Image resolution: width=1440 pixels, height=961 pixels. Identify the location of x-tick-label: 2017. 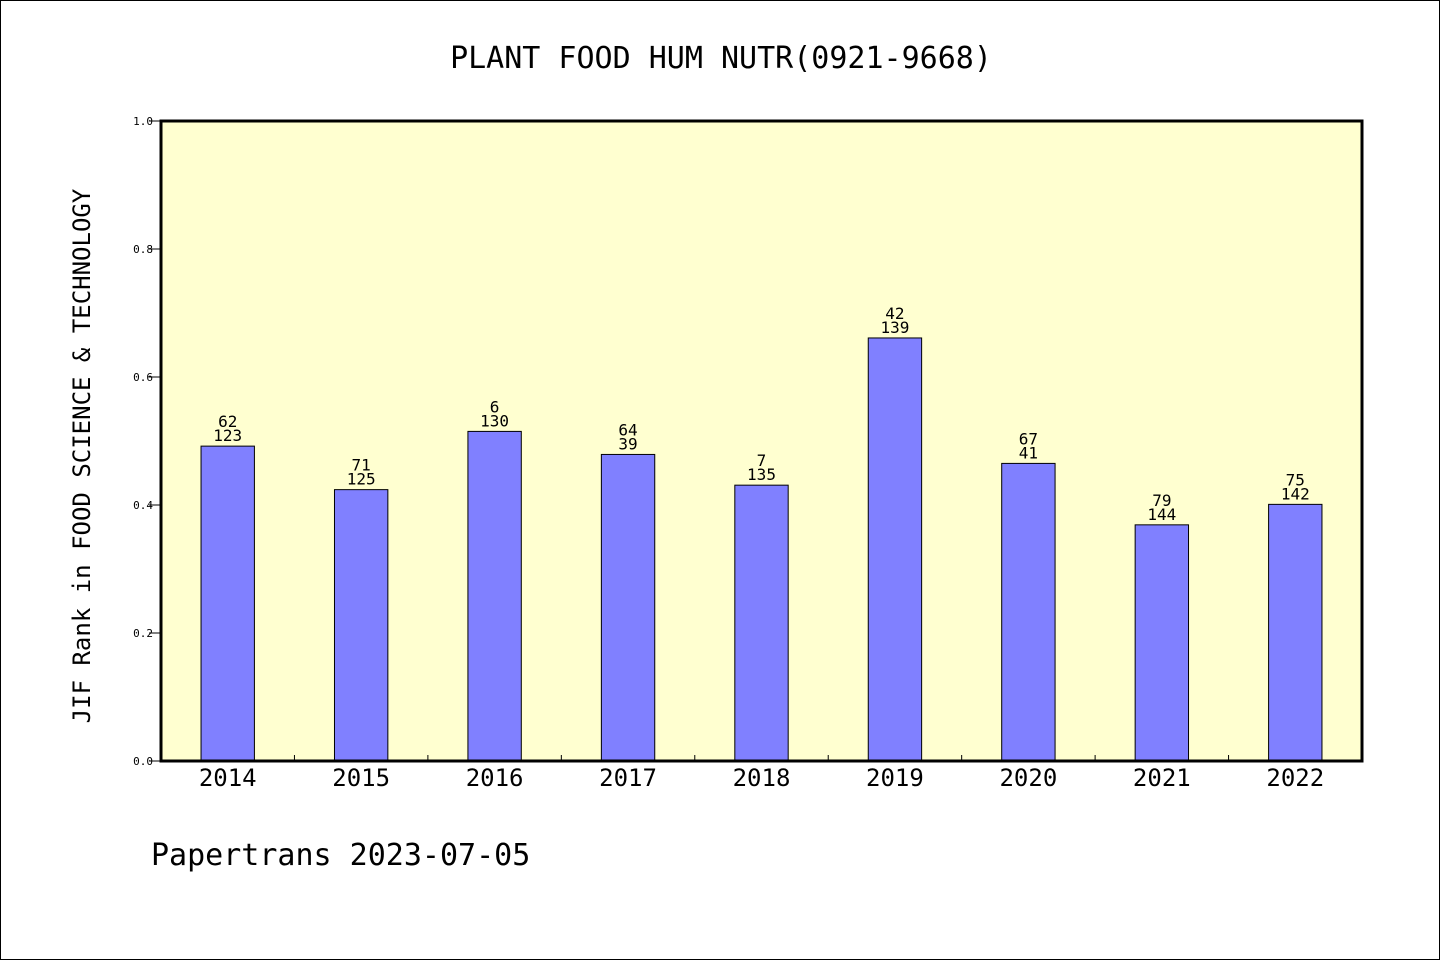
(628, 778).